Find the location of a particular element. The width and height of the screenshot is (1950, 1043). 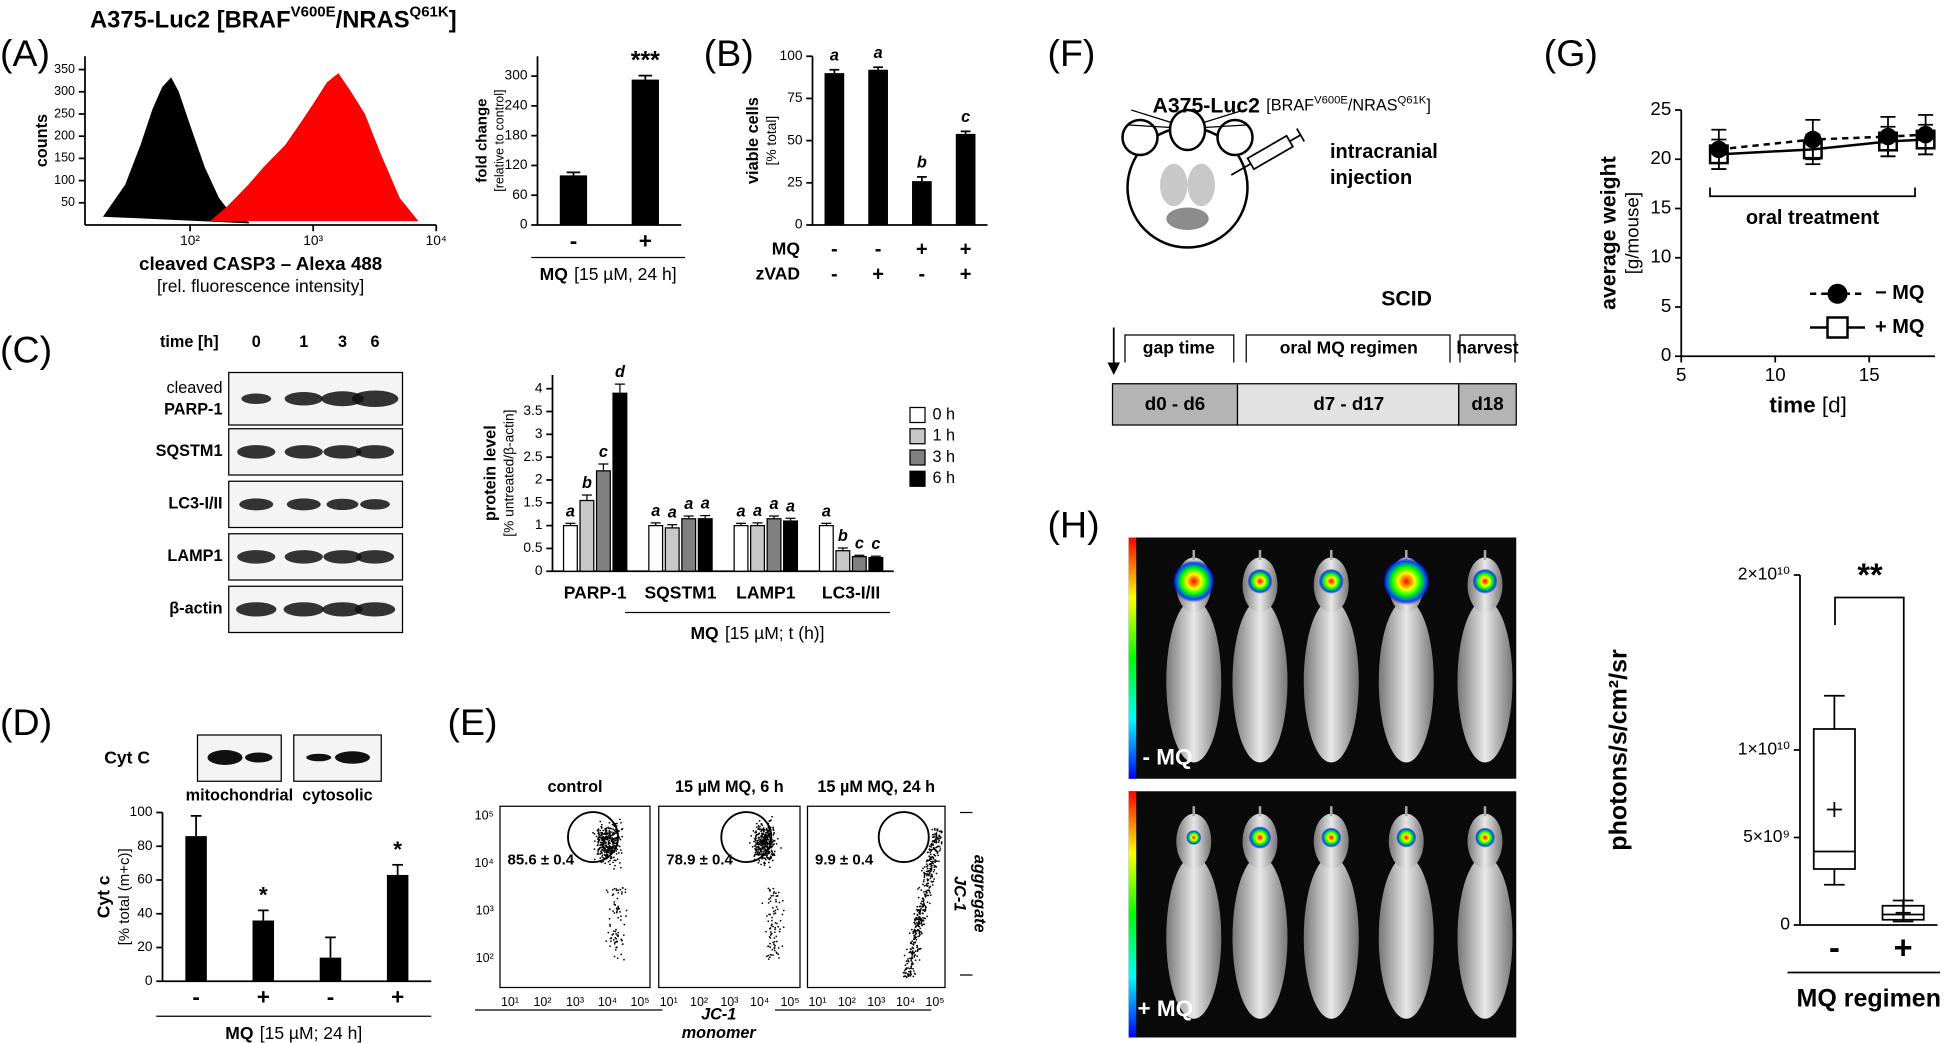

legend-label: 6 h is located at coordinates (944, 478).